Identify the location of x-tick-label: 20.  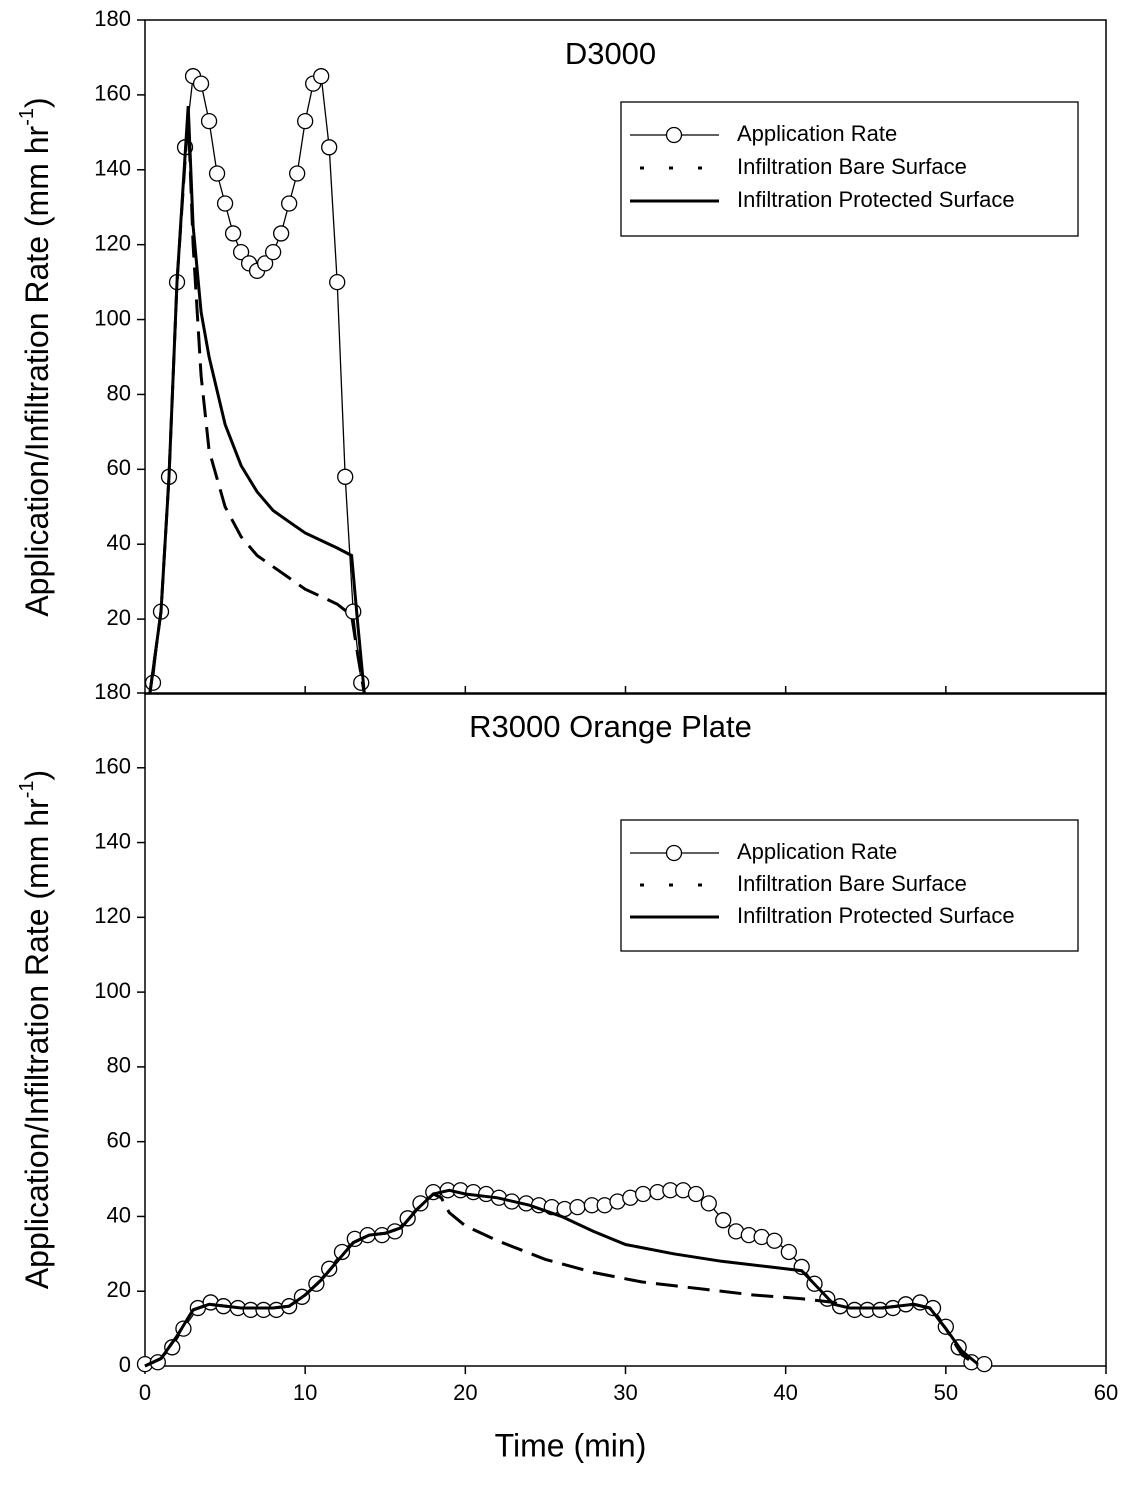
(465, 1392).